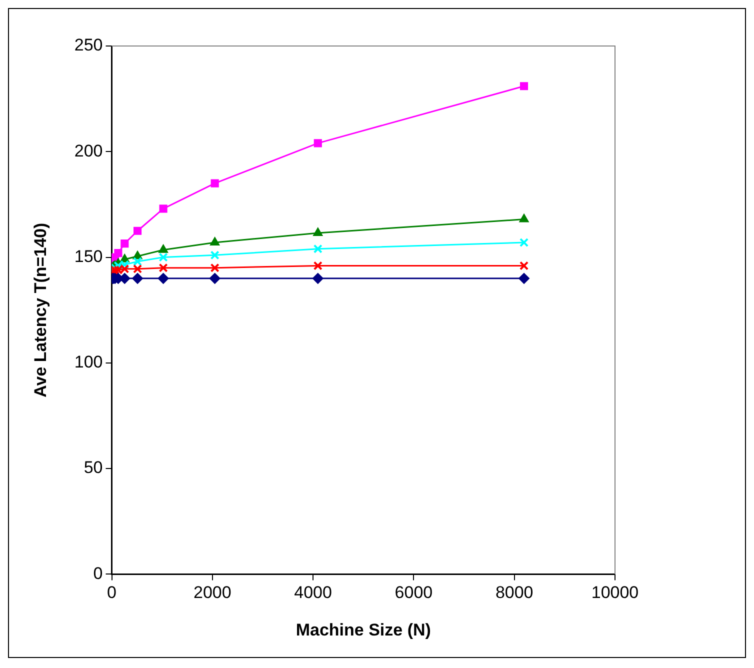 The width and height of the screenshot is (754, 668). I want to click on y-tick-label: 250, so click(88, 45).